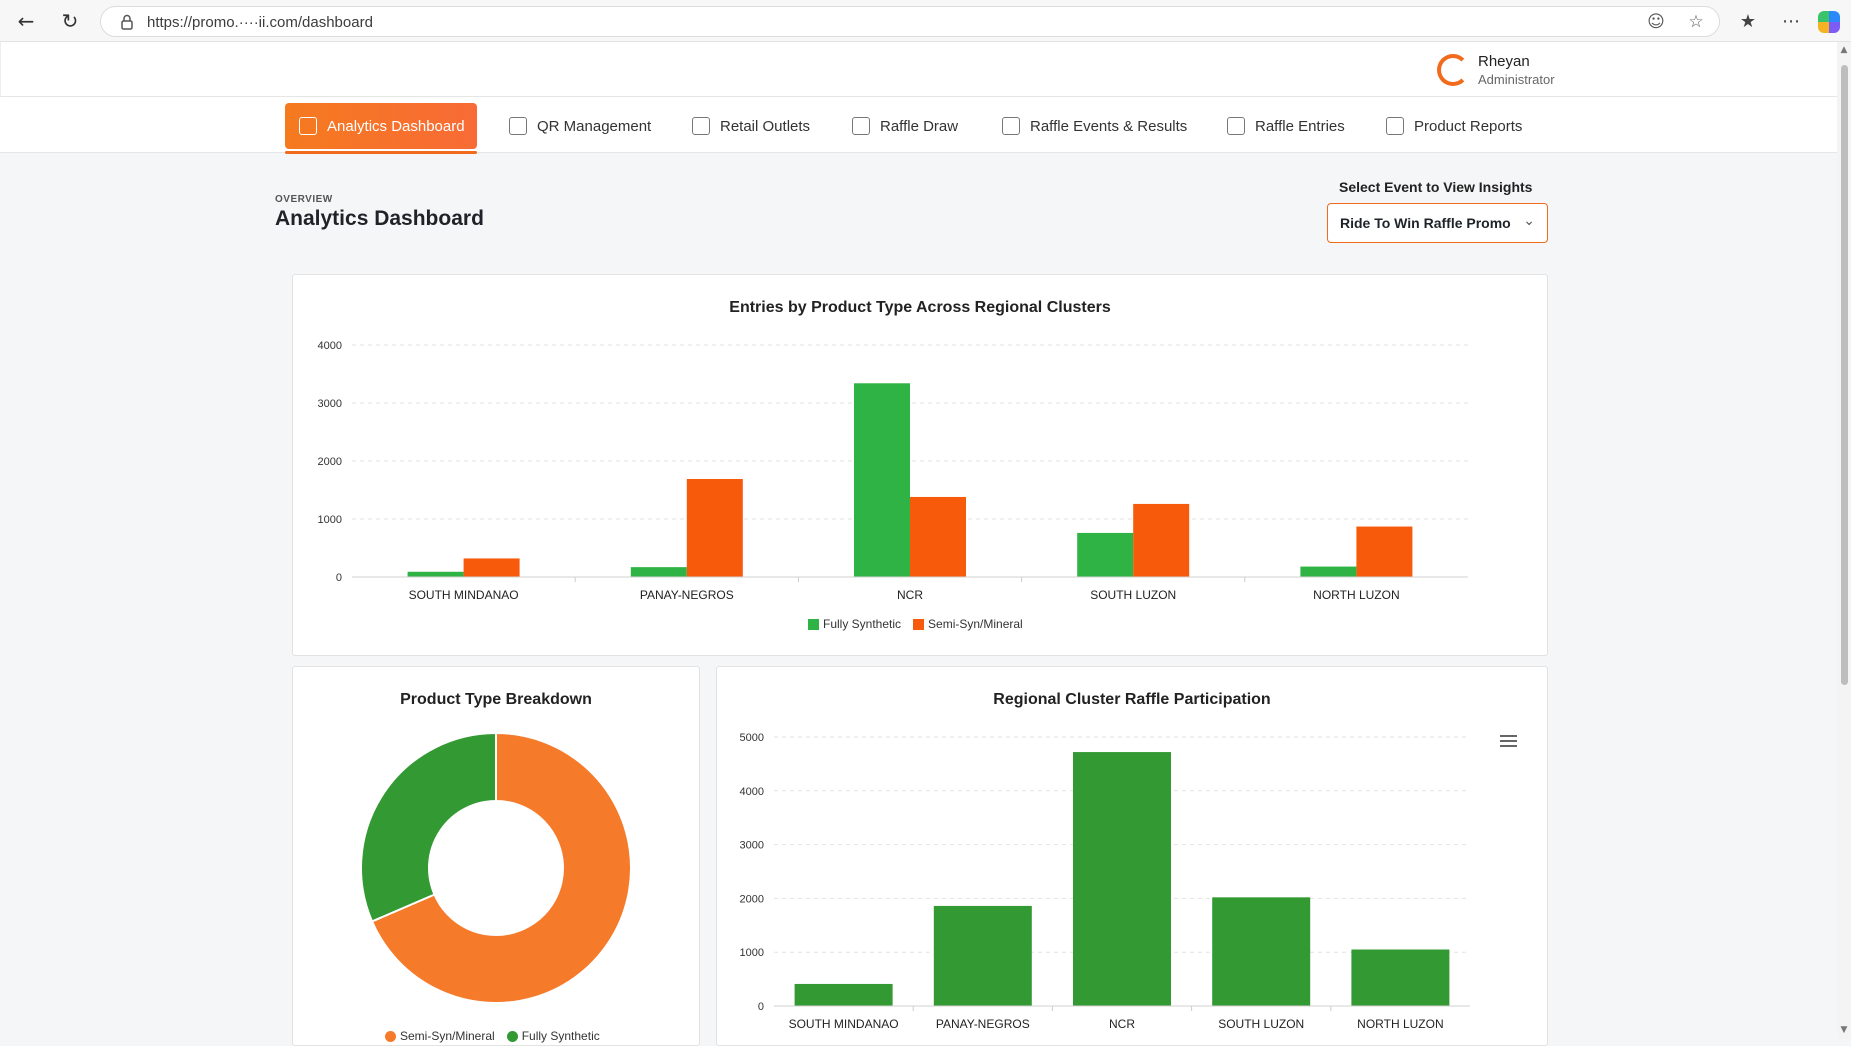  I want to click on chart-legend: Semi-Syn/Mineral Fully Synthetic, so click(492, 1036).